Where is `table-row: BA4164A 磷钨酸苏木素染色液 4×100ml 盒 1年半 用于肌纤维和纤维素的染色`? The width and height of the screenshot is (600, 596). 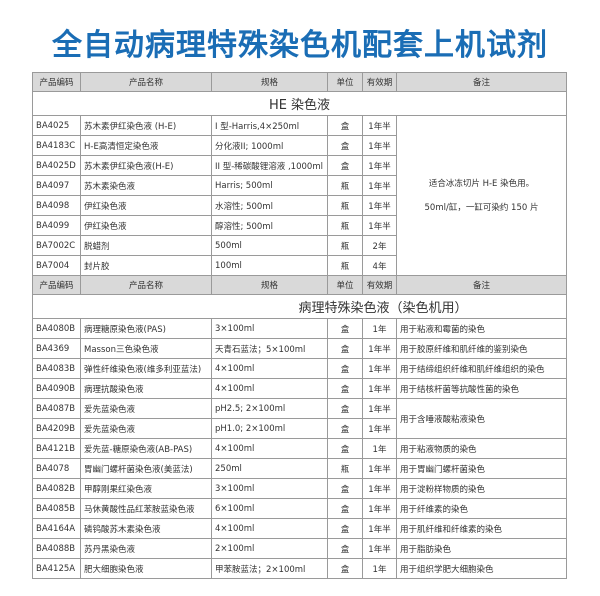 table-row: BA4164A 磷钨酸苏木素染色液 4×100ml 盒 1年半 用于肌纤维和纤维素的染色 is located at coordinates (299, 528).